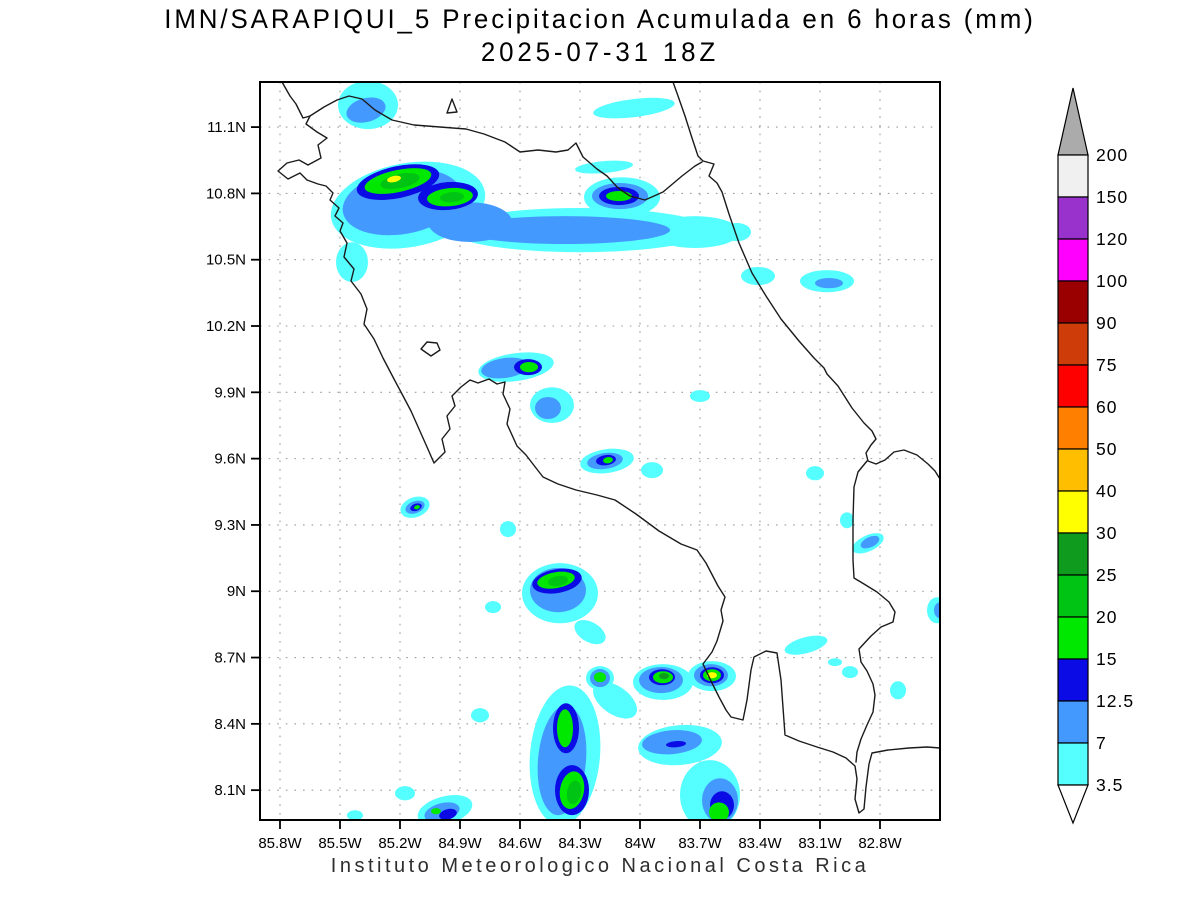 The image size is (1200, 900). What do you see at coordinates (394, 179) in the screenshot?
I see `precip-contour-30mm` at bounding box center [394, 179].